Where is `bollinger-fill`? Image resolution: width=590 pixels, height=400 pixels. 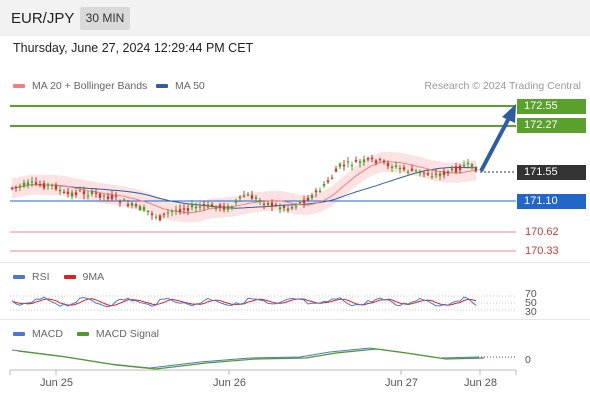
bollinger-fill is located at coordinates (244, 187).